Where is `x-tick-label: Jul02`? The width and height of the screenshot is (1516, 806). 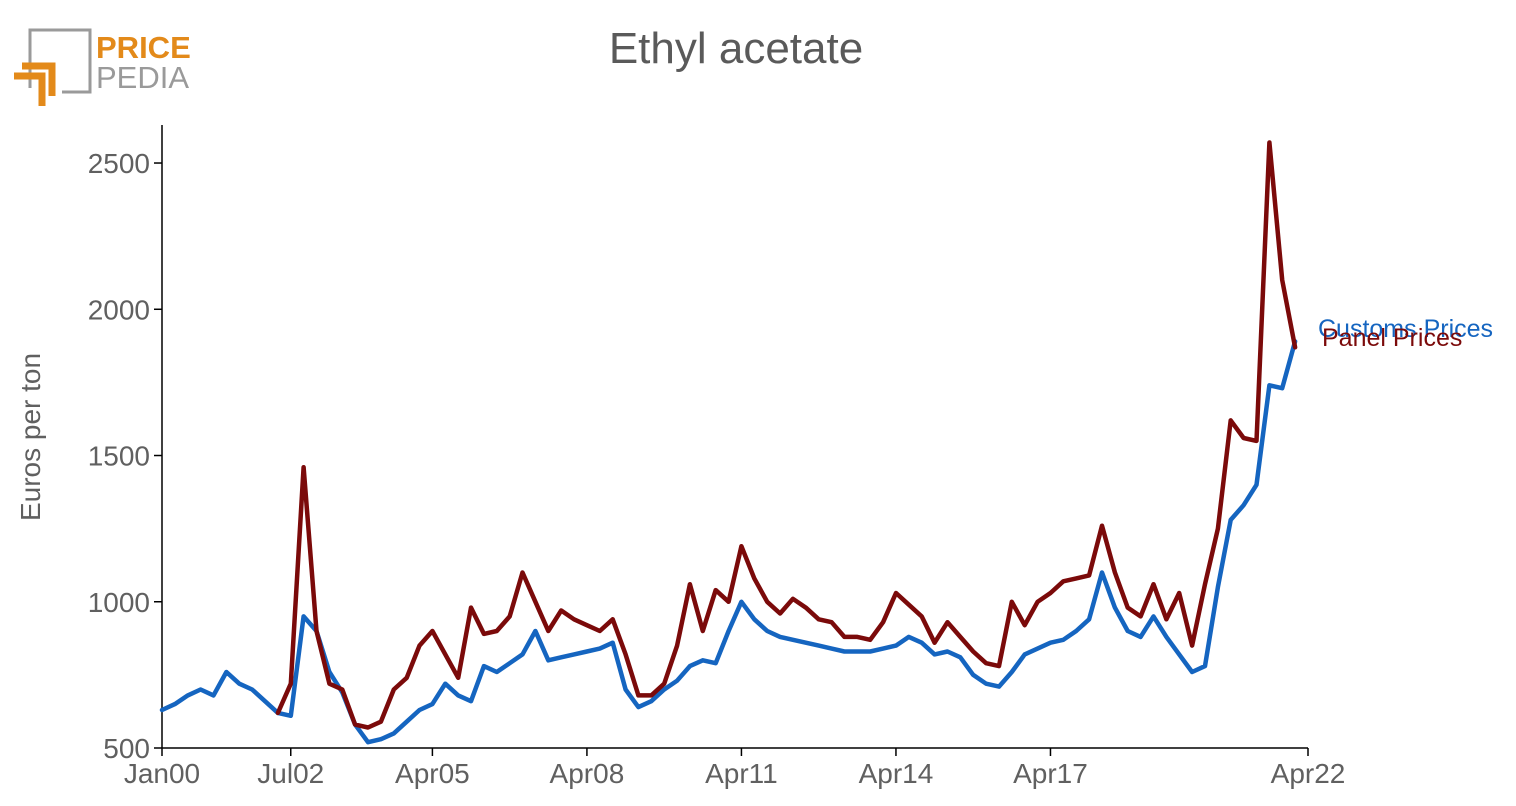
x-tick-label: Jul02 is located at coordinates (290, 773).